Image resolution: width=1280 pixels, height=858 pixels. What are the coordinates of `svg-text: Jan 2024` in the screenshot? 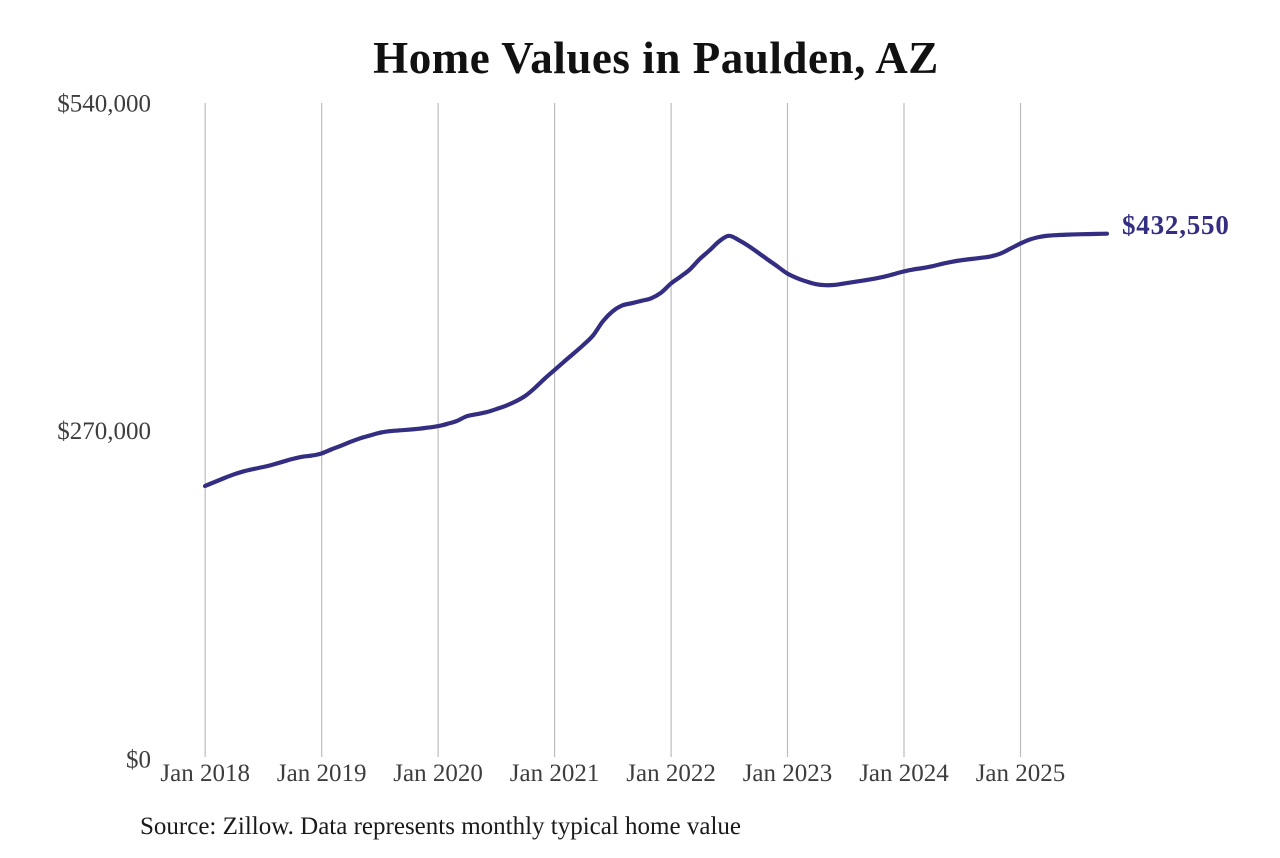 It's located at (904, 773).